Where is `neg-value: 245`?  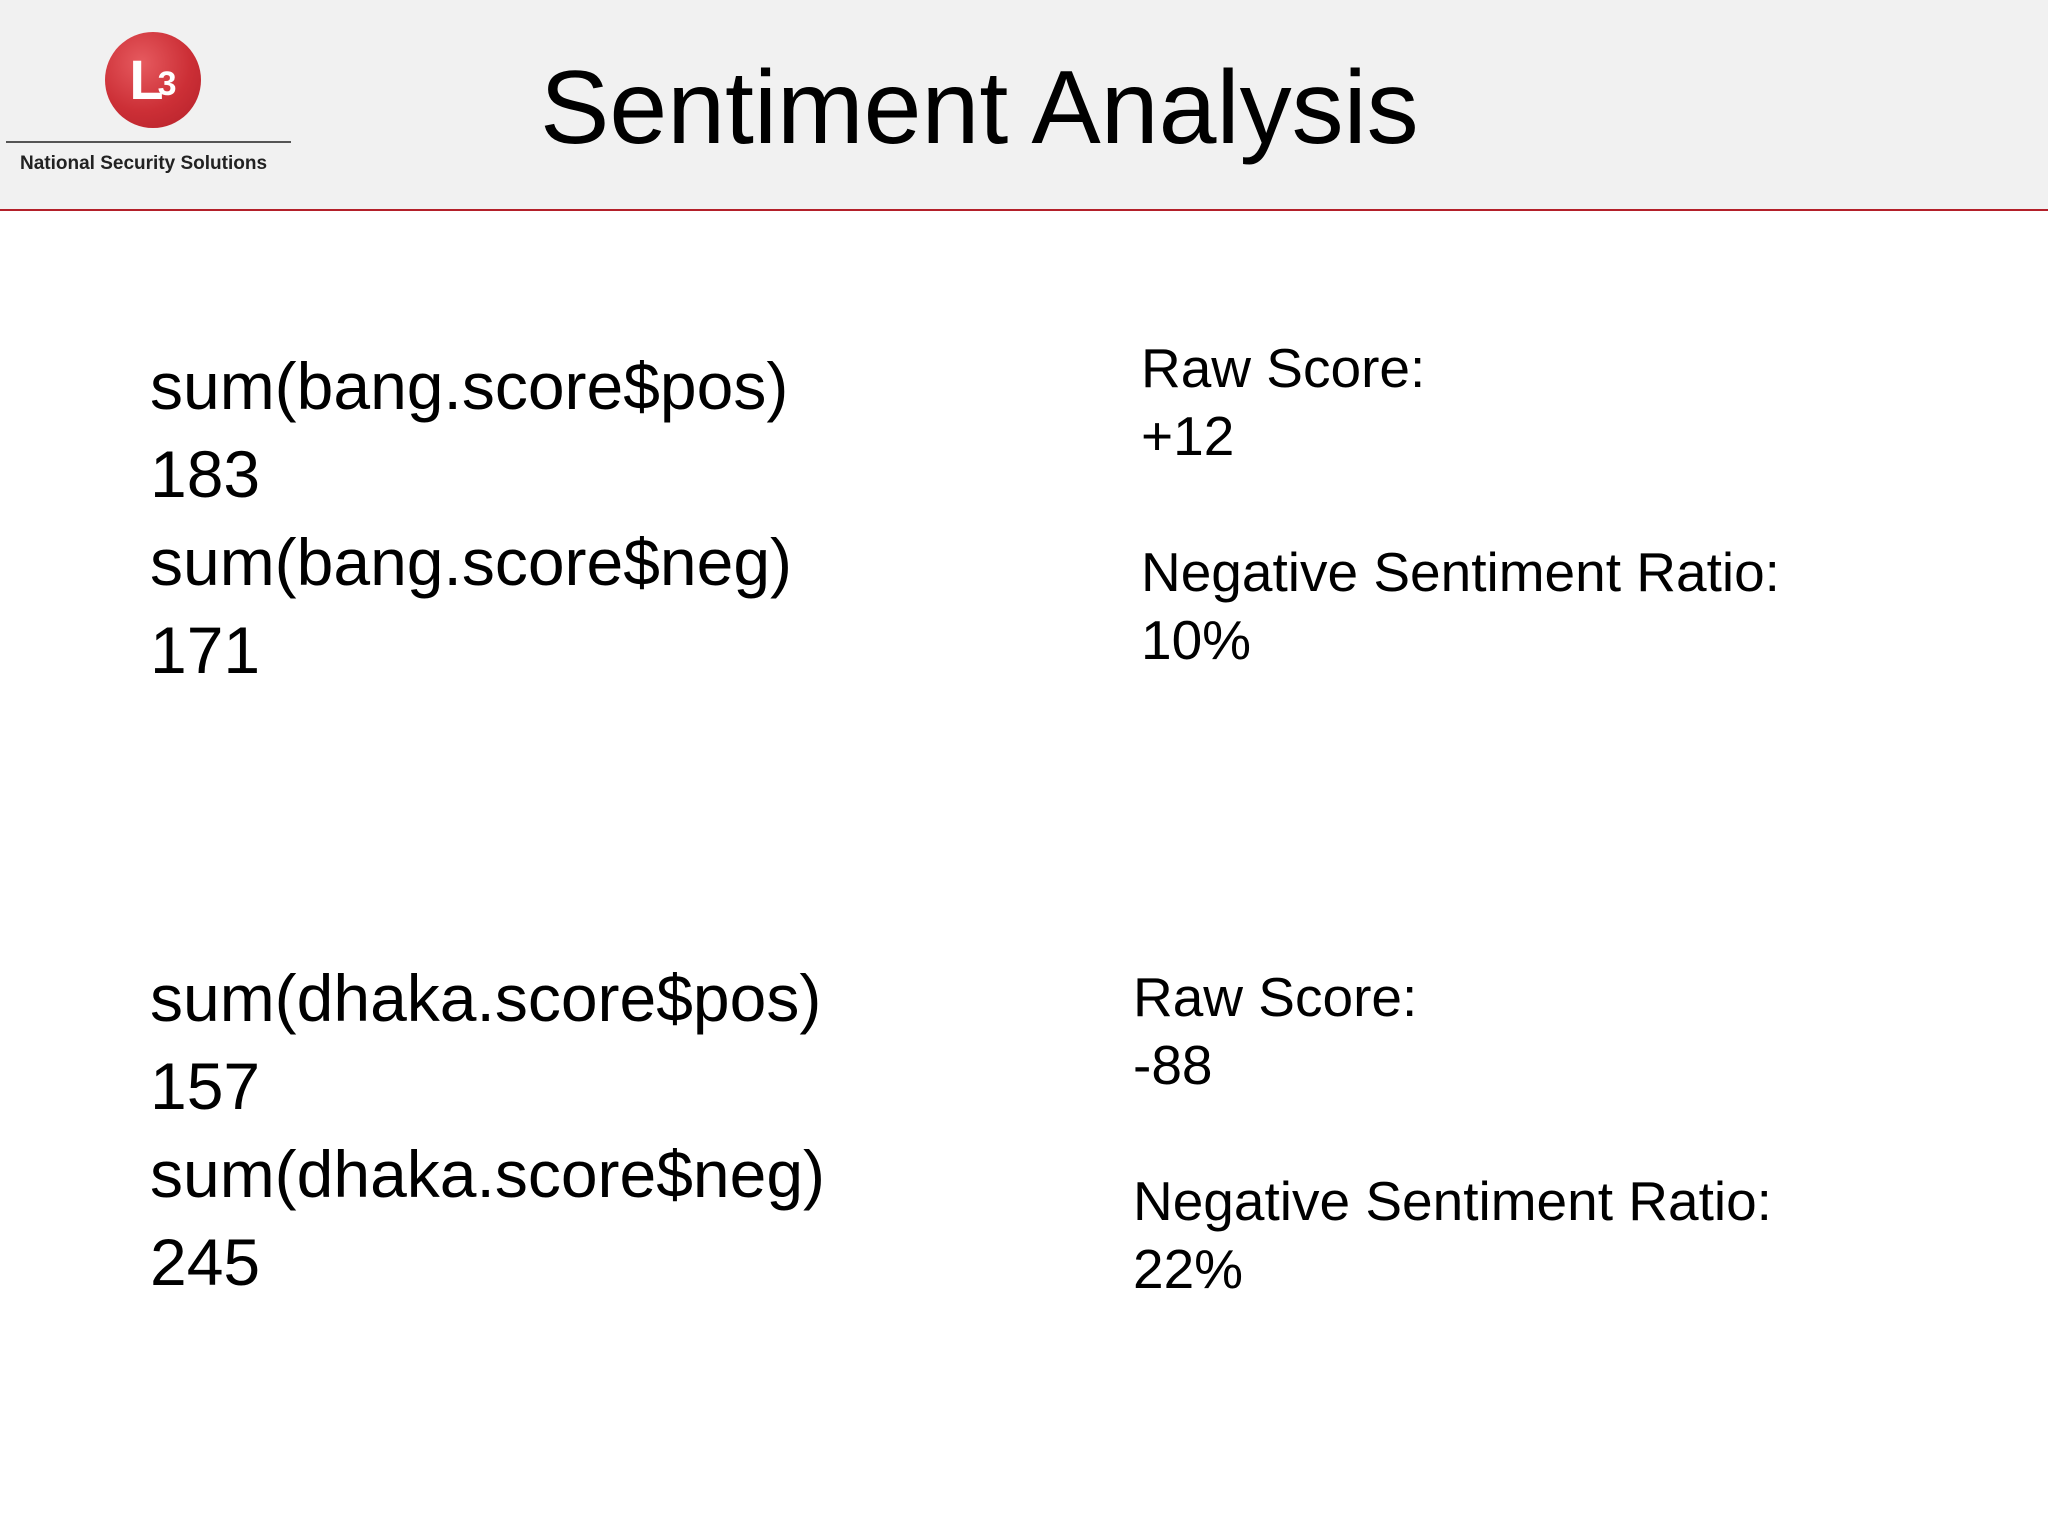
neg-value: 245 is located at coordinates (205, 1262).